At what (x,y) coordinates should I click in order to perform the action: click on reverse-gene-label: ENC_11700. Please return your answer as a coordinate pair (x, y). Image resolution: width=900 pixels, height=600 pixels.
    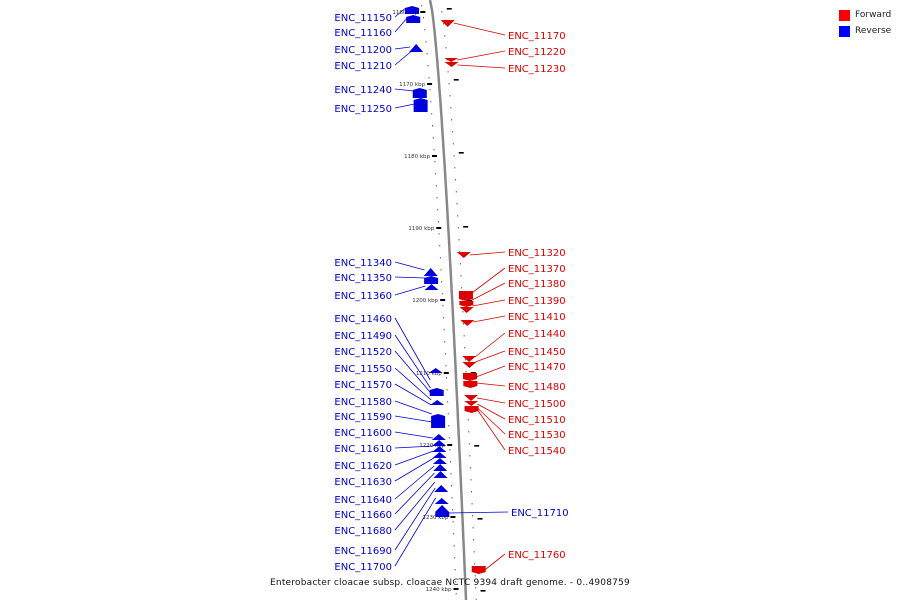
    Looking at the image, I should click on (363, 567).